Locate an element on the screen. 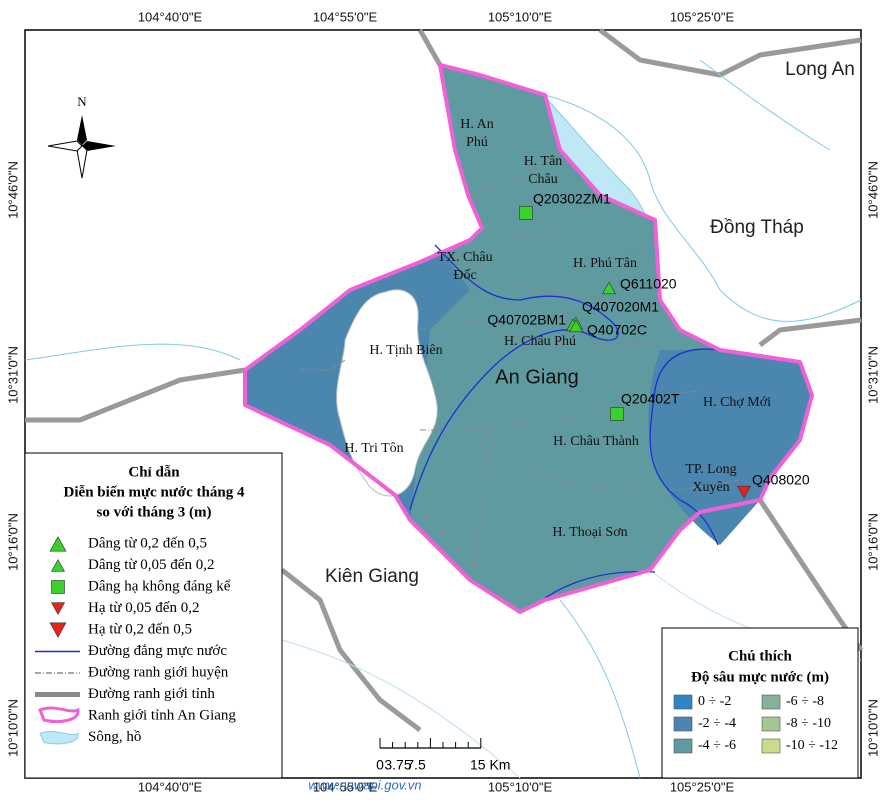 The height and width of the screenshot is (803, 891). depth-legend-title: Chú thích is located at coordinates (760, 656).